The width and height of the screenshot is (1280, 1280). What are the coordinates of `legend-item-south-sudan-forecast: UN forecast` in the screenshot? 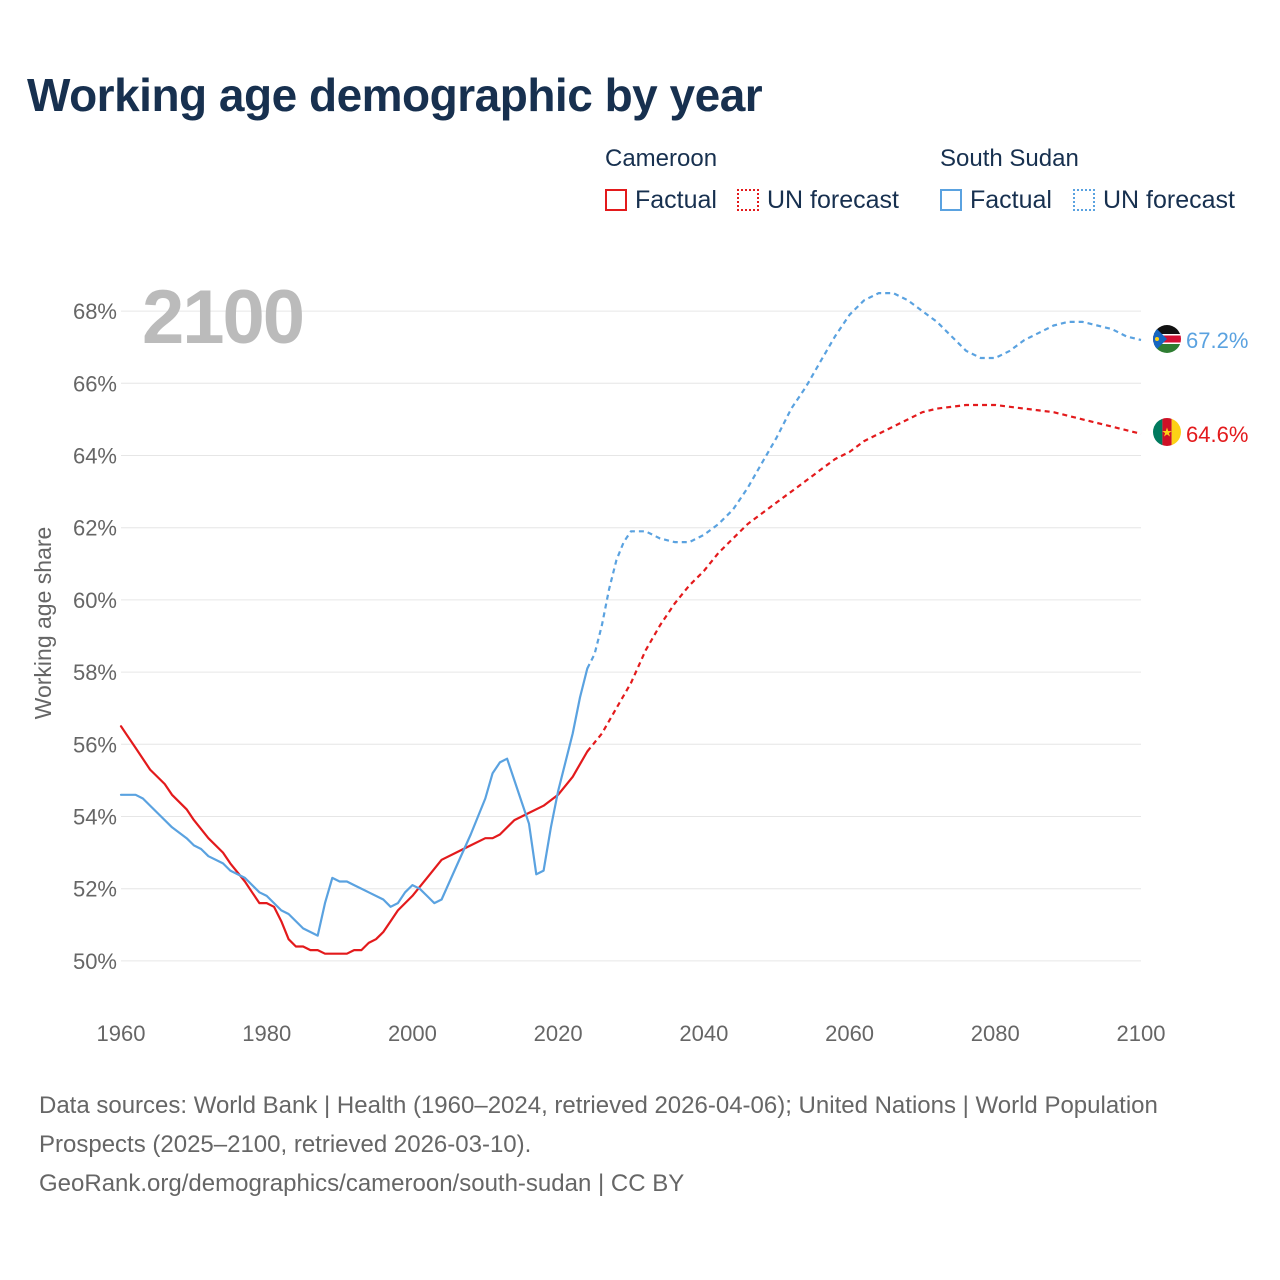 It's located at (1154, 200).